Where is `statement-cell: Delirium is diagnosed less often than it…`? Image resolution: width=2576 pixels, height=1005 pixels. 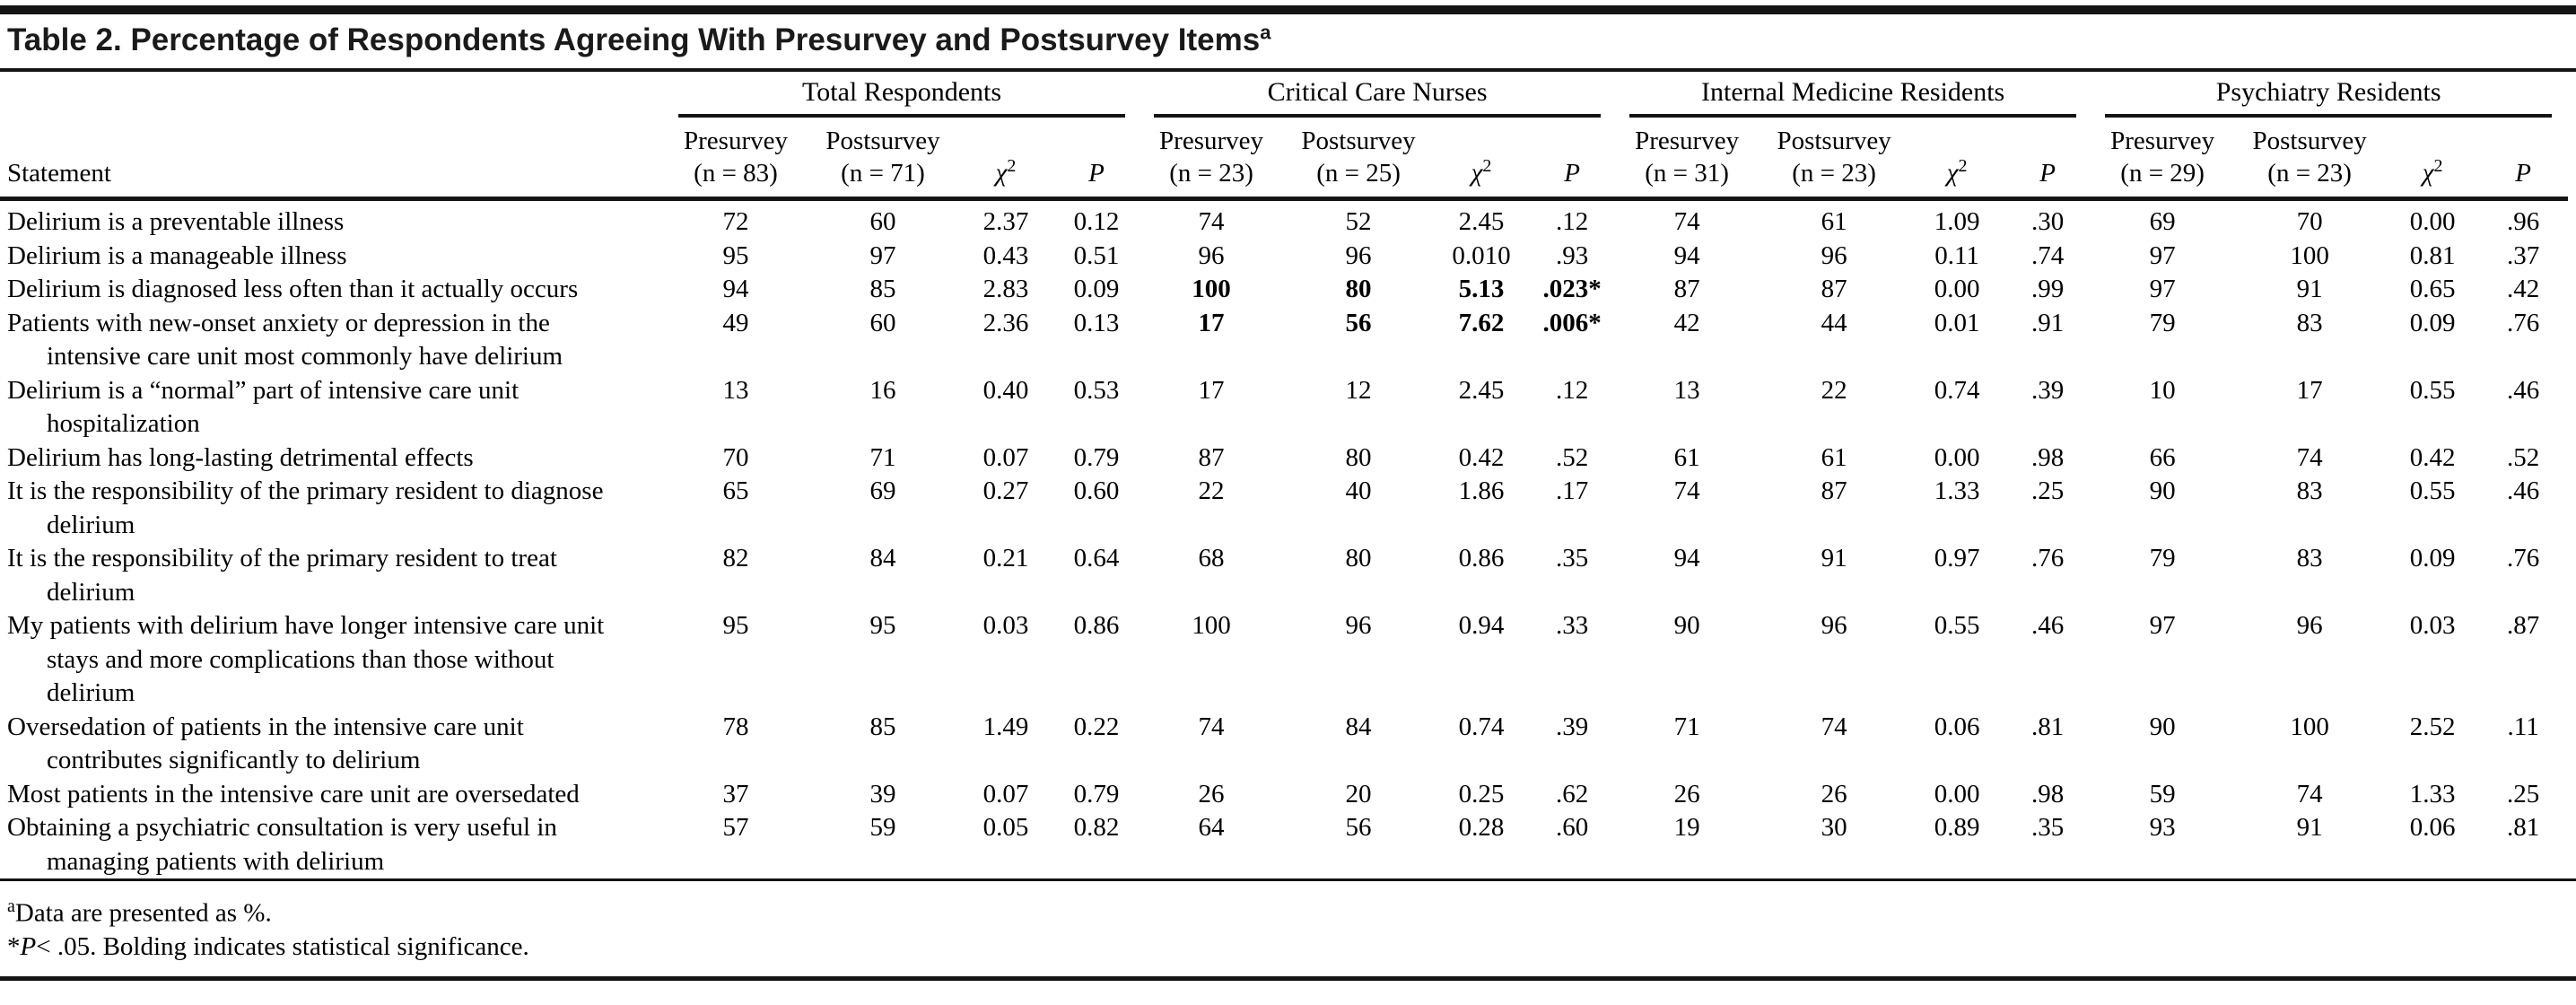
statement-cell: Delirium is diagnosed less often than it… is located at coordinates (293, 289).